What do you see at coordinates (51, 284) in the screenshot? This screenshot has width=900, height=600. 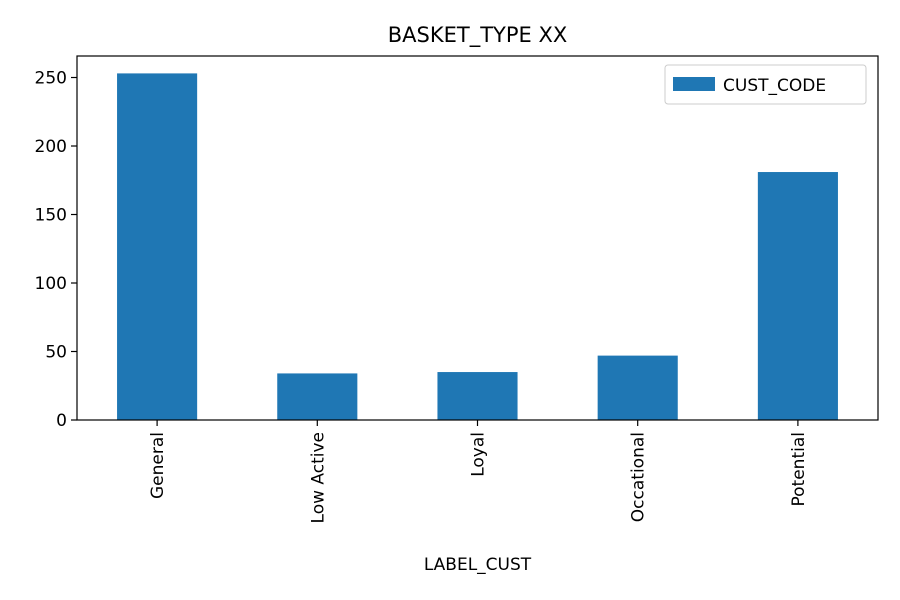 I see `y-tick-label: 100` at bounding box center [51, 284].